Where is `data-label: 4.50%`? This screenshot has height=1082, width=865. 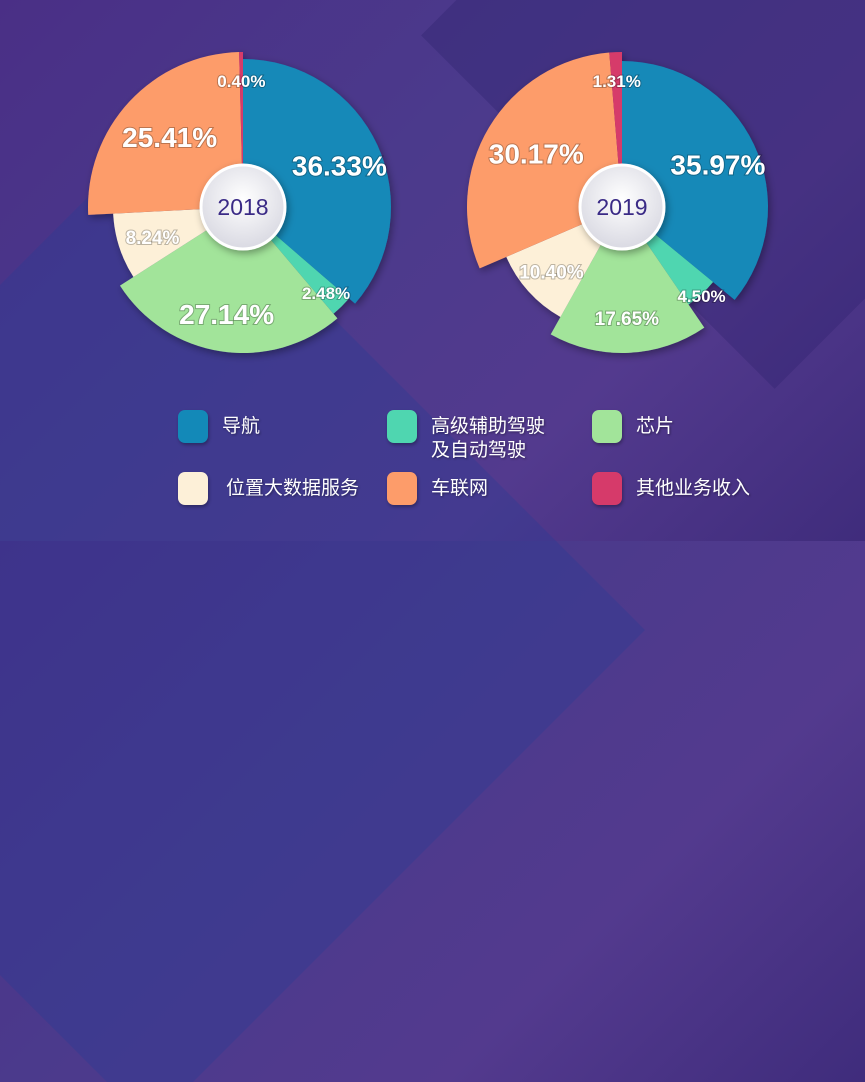 data-label: 4.50% is located at coordinates (701, 296).